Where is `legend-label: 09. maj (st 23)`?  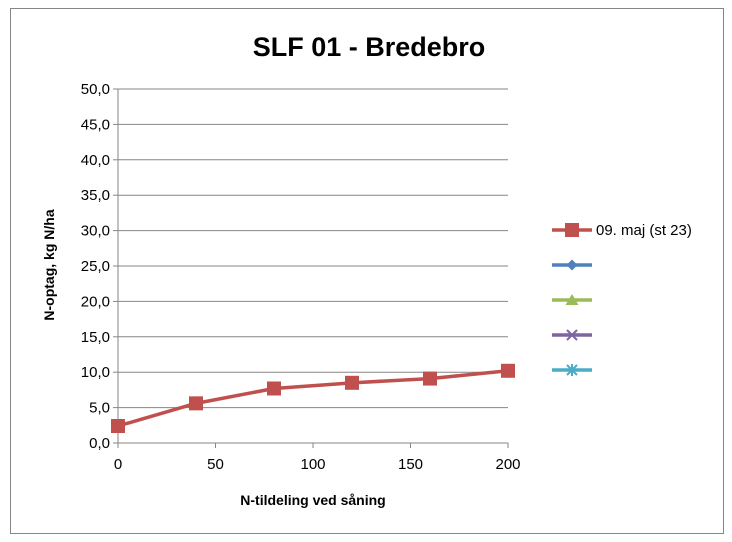
legend-label: 09. maj (st 23) is located at coordinates (644, 230).